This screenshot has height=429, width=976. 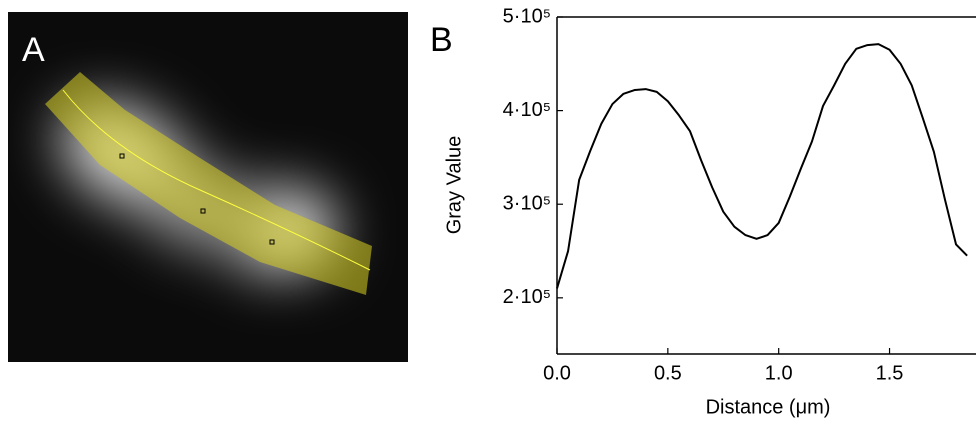 I want to click on x-tick-label: 0.5, so click(x=668, y=373).